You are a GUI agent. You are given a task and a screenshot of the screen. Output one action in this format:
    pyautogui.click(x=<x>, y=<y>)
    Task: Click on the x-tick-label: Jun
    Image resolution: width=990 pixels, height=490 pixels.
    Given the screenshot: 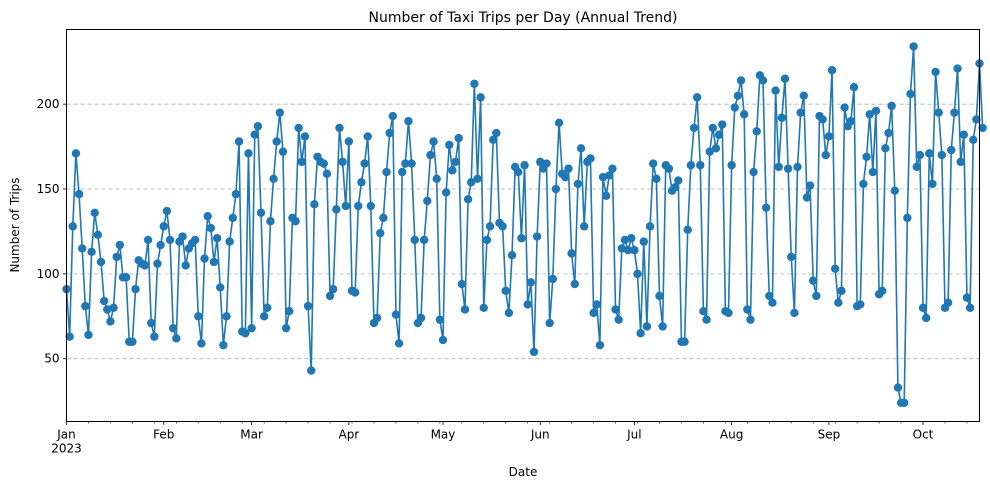 What is the action you would take?
    pyautogui.click(x=540, y=435)
    